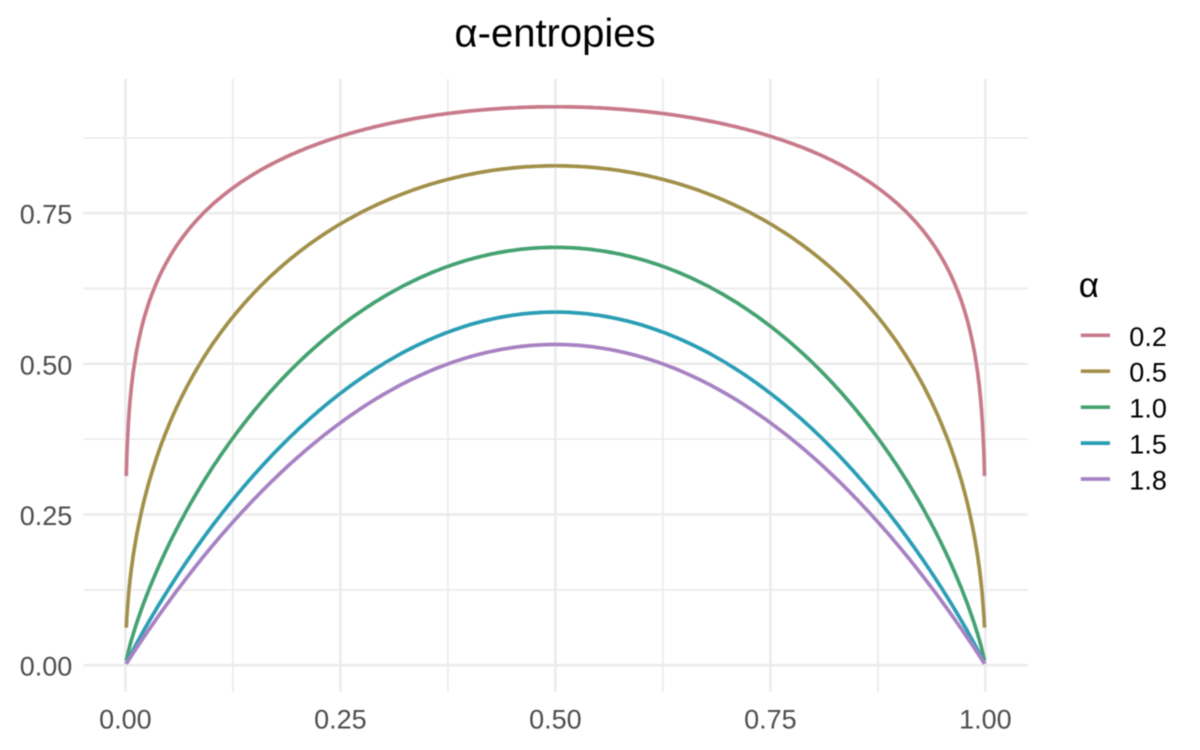 Image resolution: width=1200 pixels, height=750 pixels. I want to click on svg-text: 1.8, so click(1148, 481).